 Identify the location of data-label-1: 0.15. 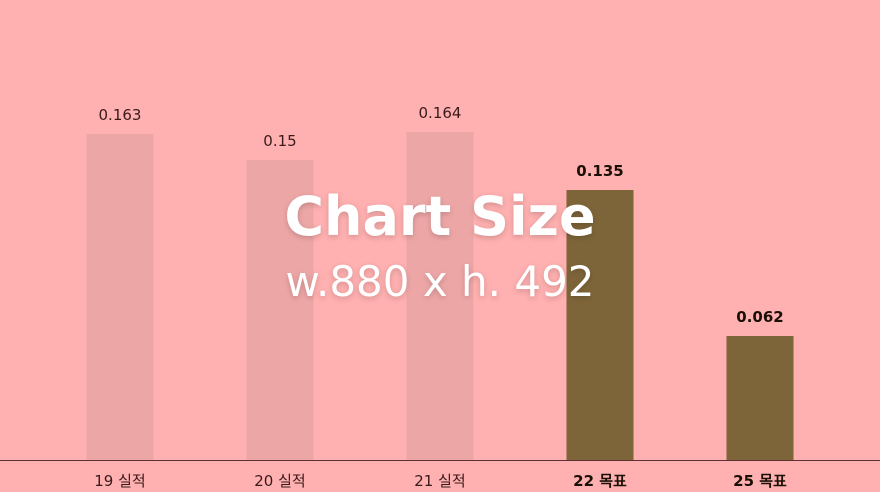
(279, 141).